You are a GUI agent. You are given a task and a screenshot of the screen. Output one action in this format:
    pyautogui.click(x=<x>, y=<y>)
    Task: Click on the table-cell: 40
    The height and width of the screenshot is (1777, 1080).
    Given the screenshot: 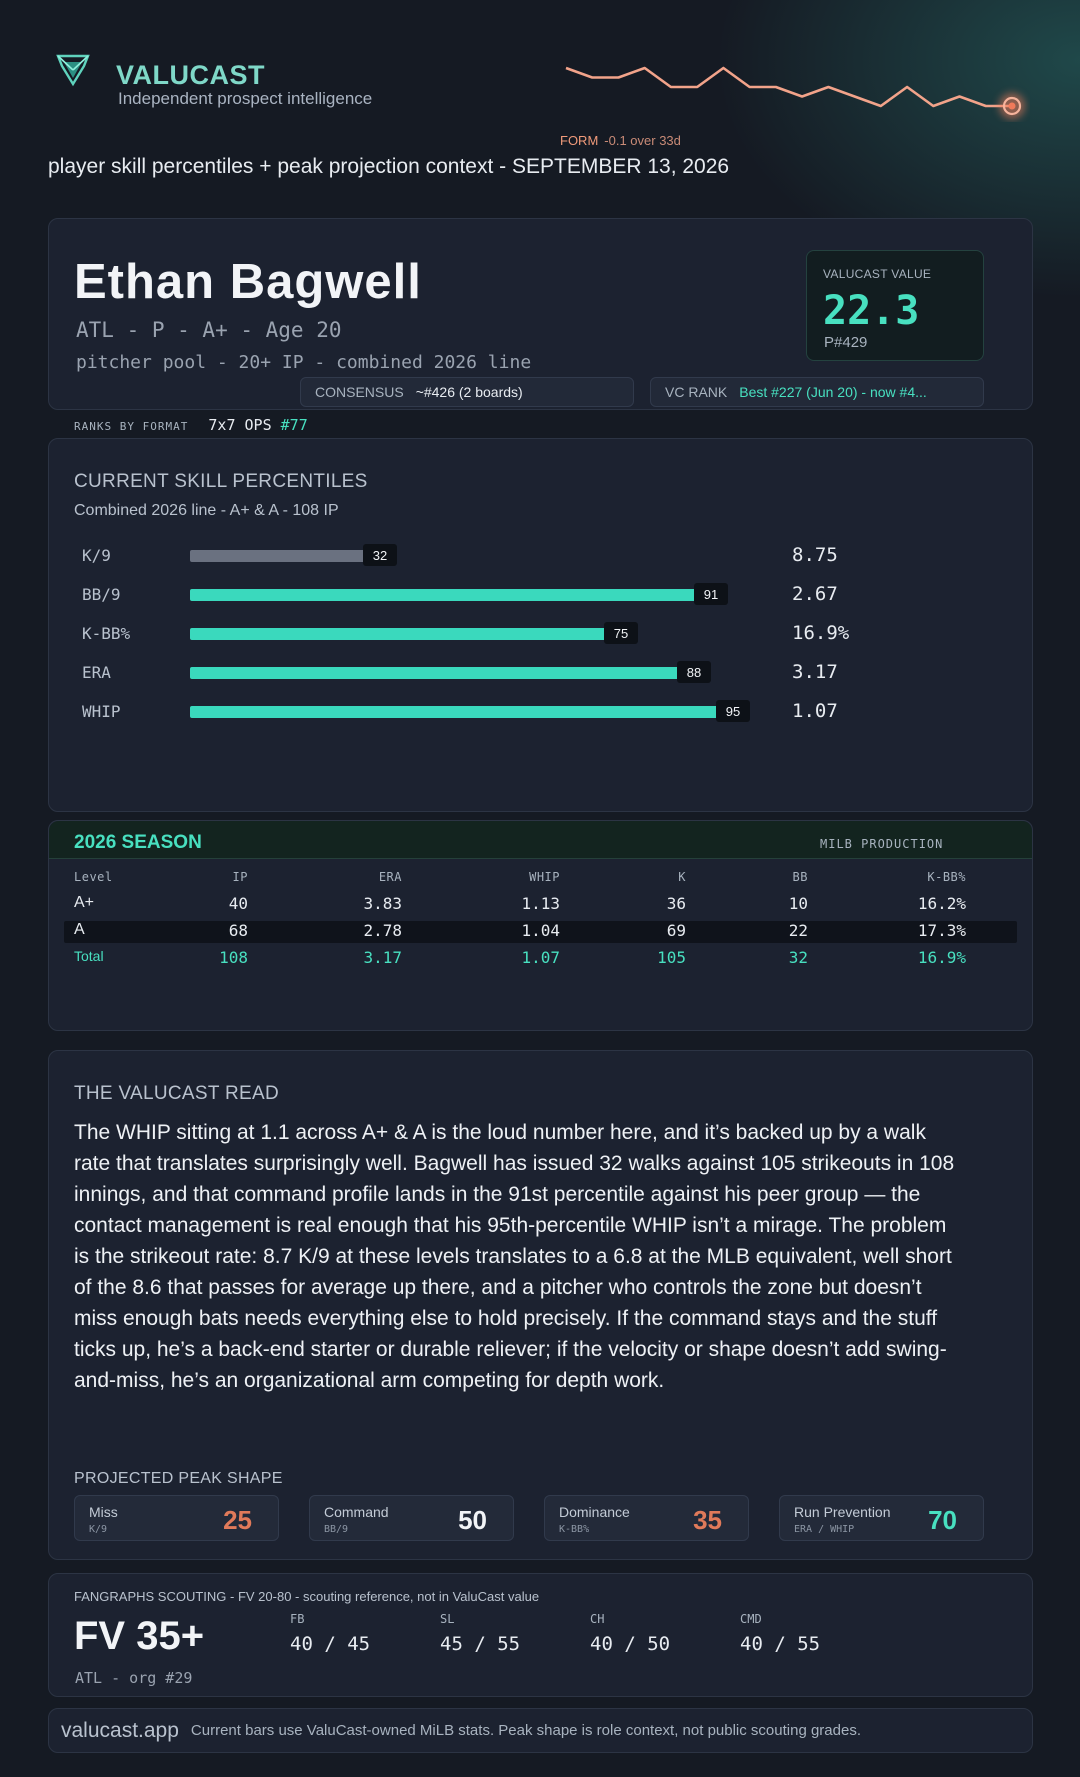 What is the action you would take?
    pyautogui.click(x=238, y=903)
    